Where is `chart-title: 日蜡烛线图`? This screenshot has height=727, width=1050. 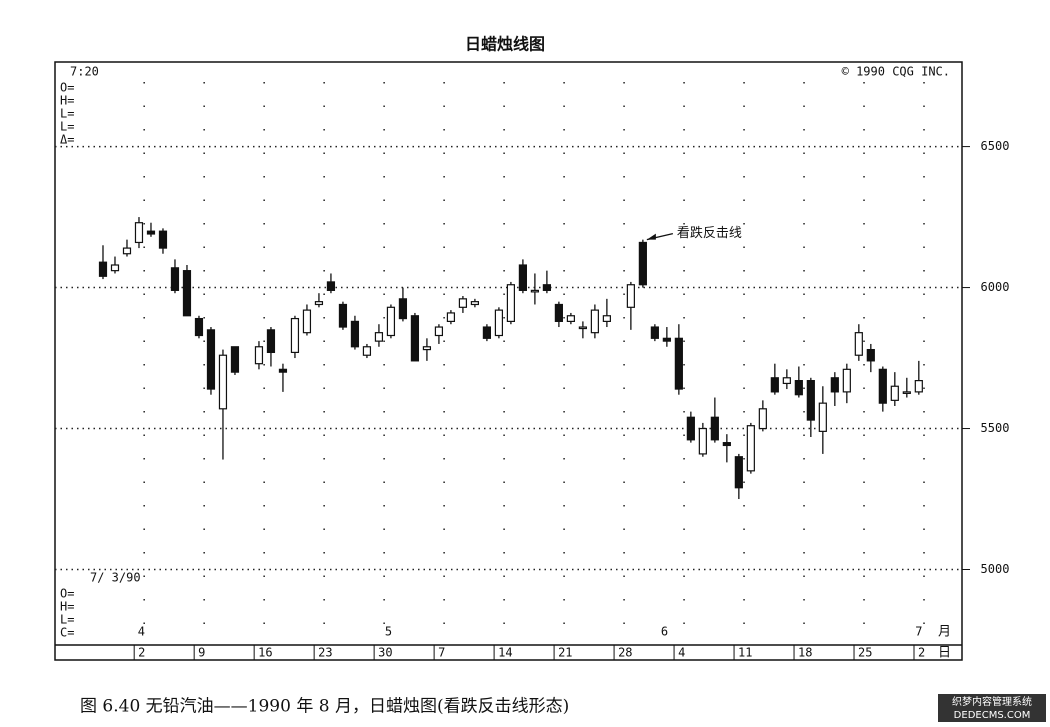
chart-title: 日蜡烛线图 is located at coordinates (505, 44).